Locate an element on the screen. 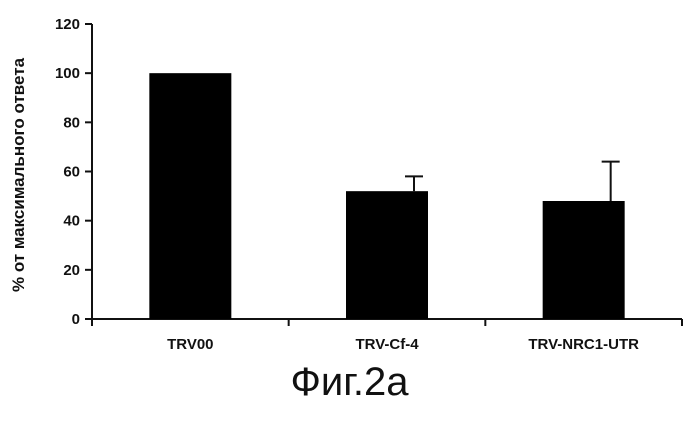 The height and width of the screenshot is (428, 699). y-tick-label: 60 is located at coordinates (71, 172).